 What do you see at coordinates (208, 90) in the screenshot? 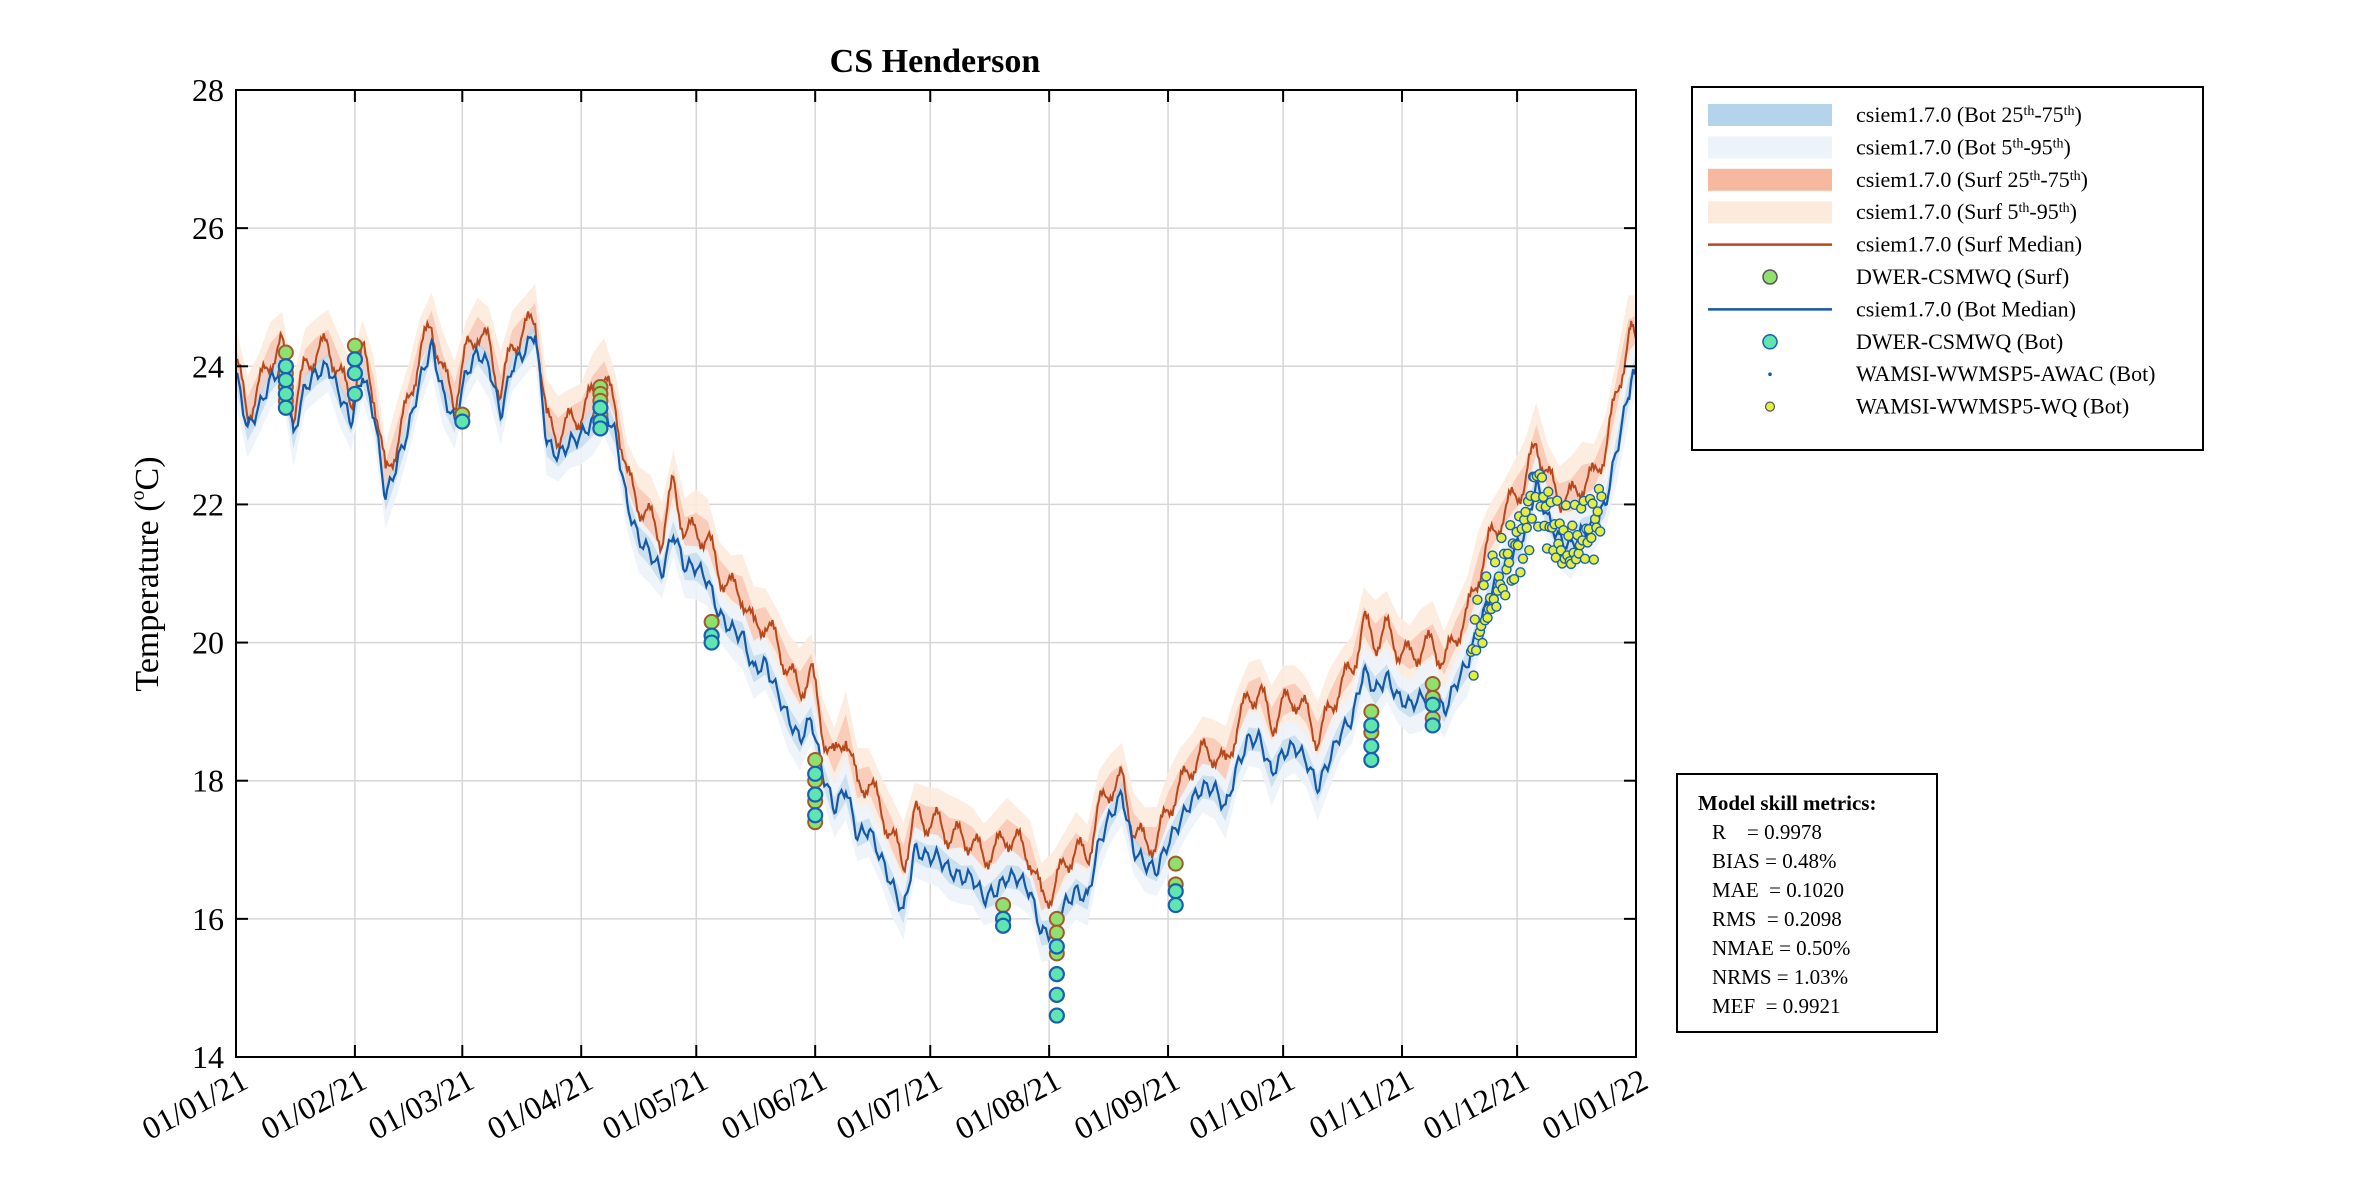
I see `y-tick-label: 28` at bounding box center [208, 90].